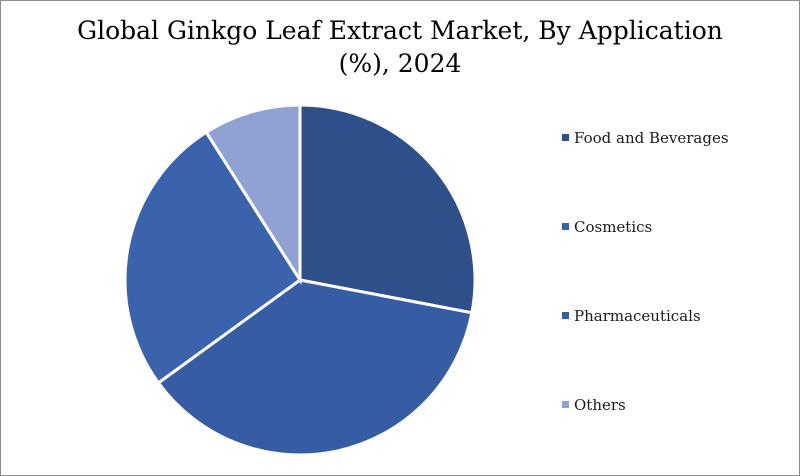  Describe the element at coordinates (600, 405) in the screenshot. I see `legend-label-others: Others` at that location.